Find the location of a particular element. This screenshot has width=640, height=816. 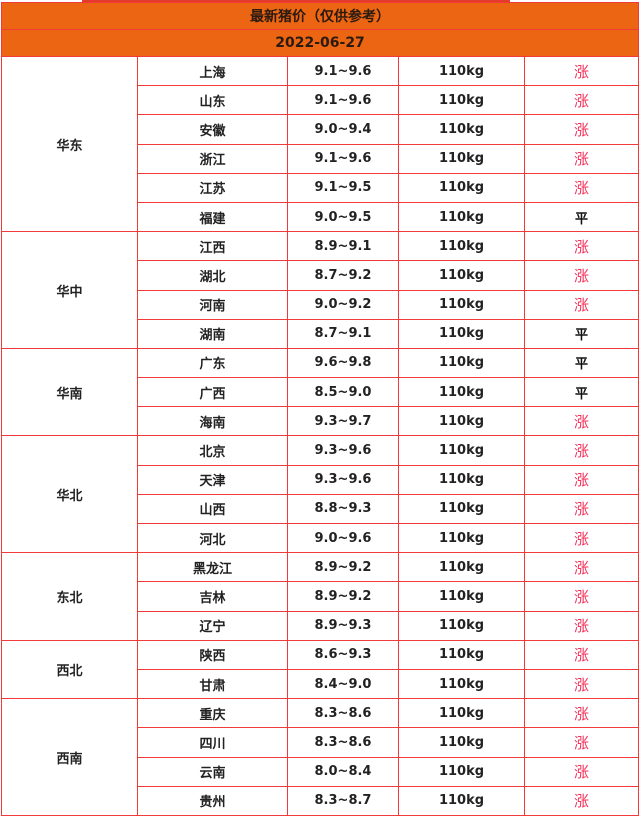

table-row: 河南 9.0~9.2 110kg 涨 is located at coordinates (321, 304).